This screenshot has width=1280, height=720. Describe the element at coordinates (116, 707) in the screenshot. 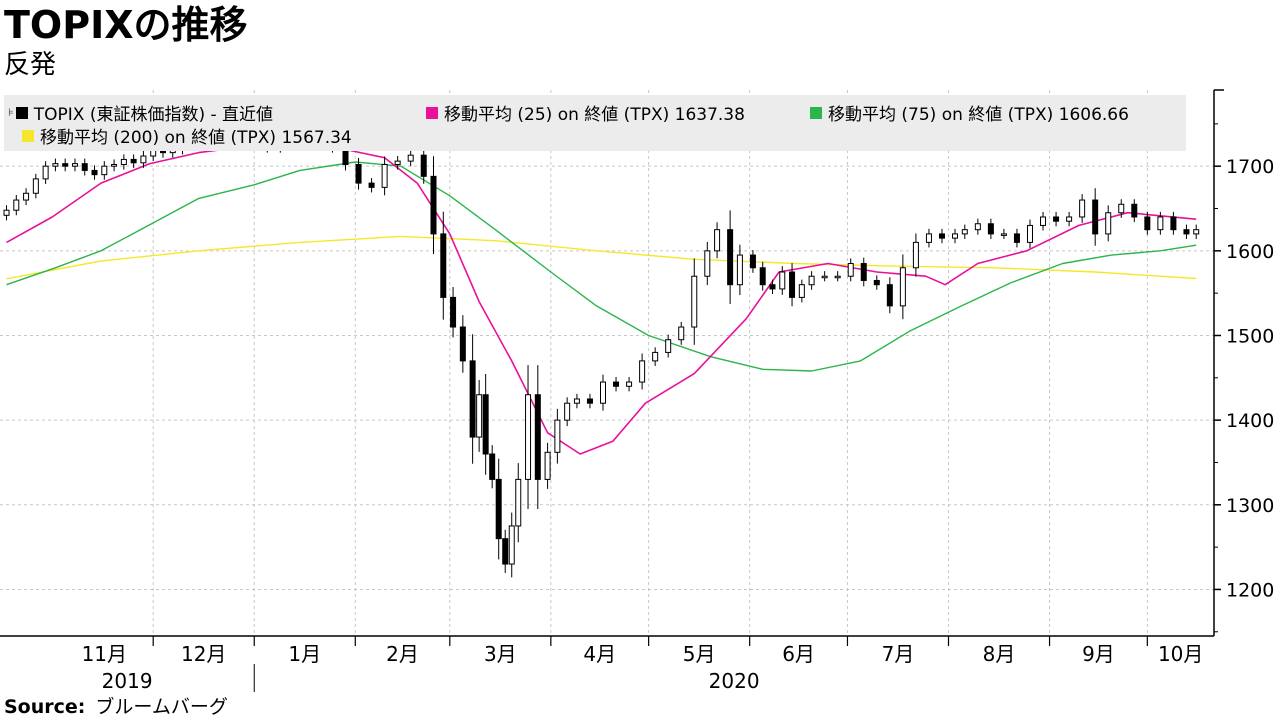

I see `source-note: Source: ブルームバーグ` at that location.